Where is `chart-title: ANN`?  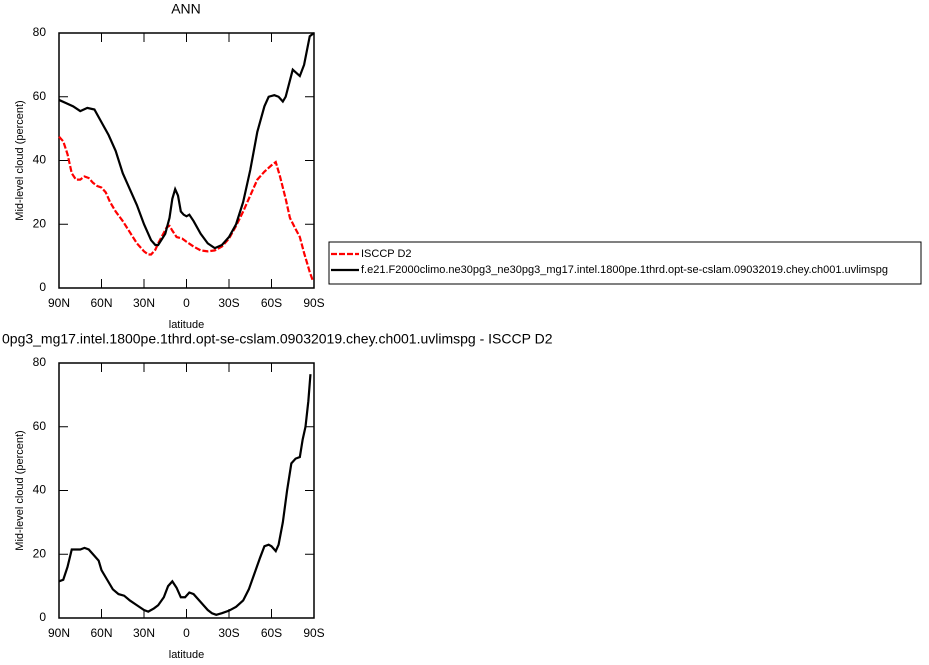 chart-title: ANN is located at coordinates (186, 9).